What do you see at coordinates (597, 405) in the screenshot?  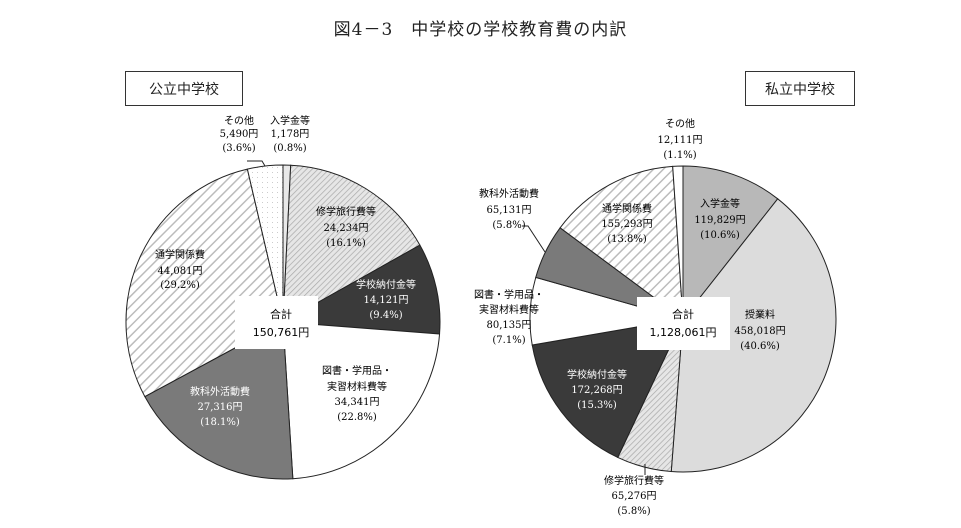 I see `label-private-fees-pct: (15.3%)` at bounding box center [597, 405].